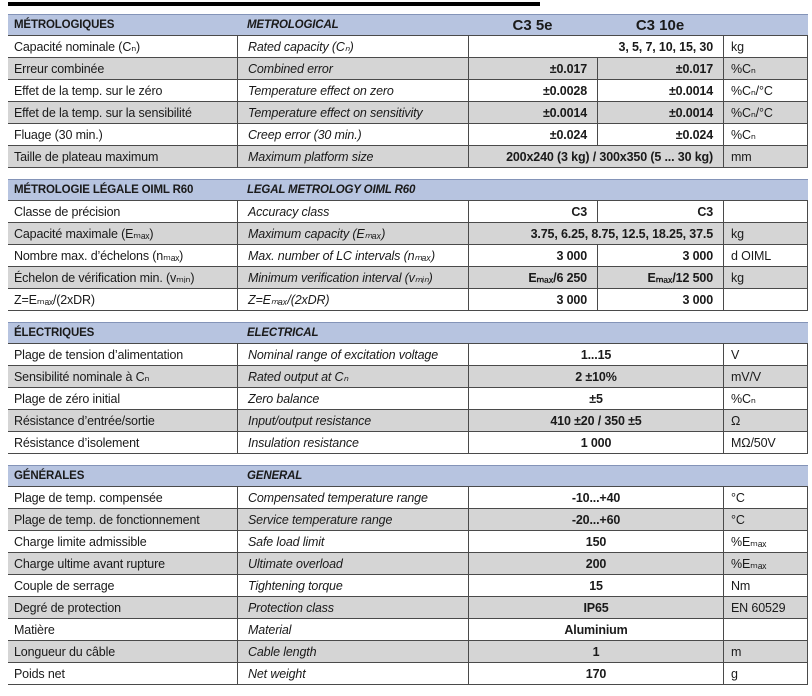 Image resolution: width=812 pixels, height=696 pixels. I want to click on value-c3-5e: ±0.0028, so click(532, 90).